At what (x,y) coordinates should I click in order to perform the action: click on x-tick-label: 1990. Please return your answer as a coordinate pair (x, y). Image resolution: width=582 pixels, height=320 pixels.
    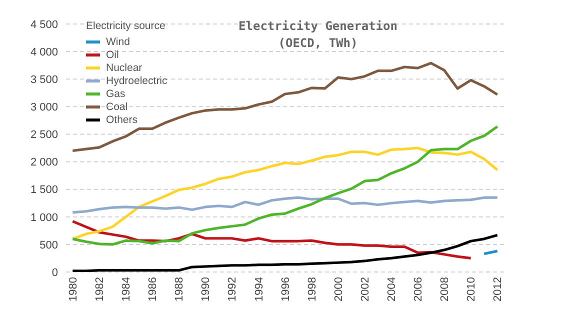
    Looking at the image, I should click on (206, 289).